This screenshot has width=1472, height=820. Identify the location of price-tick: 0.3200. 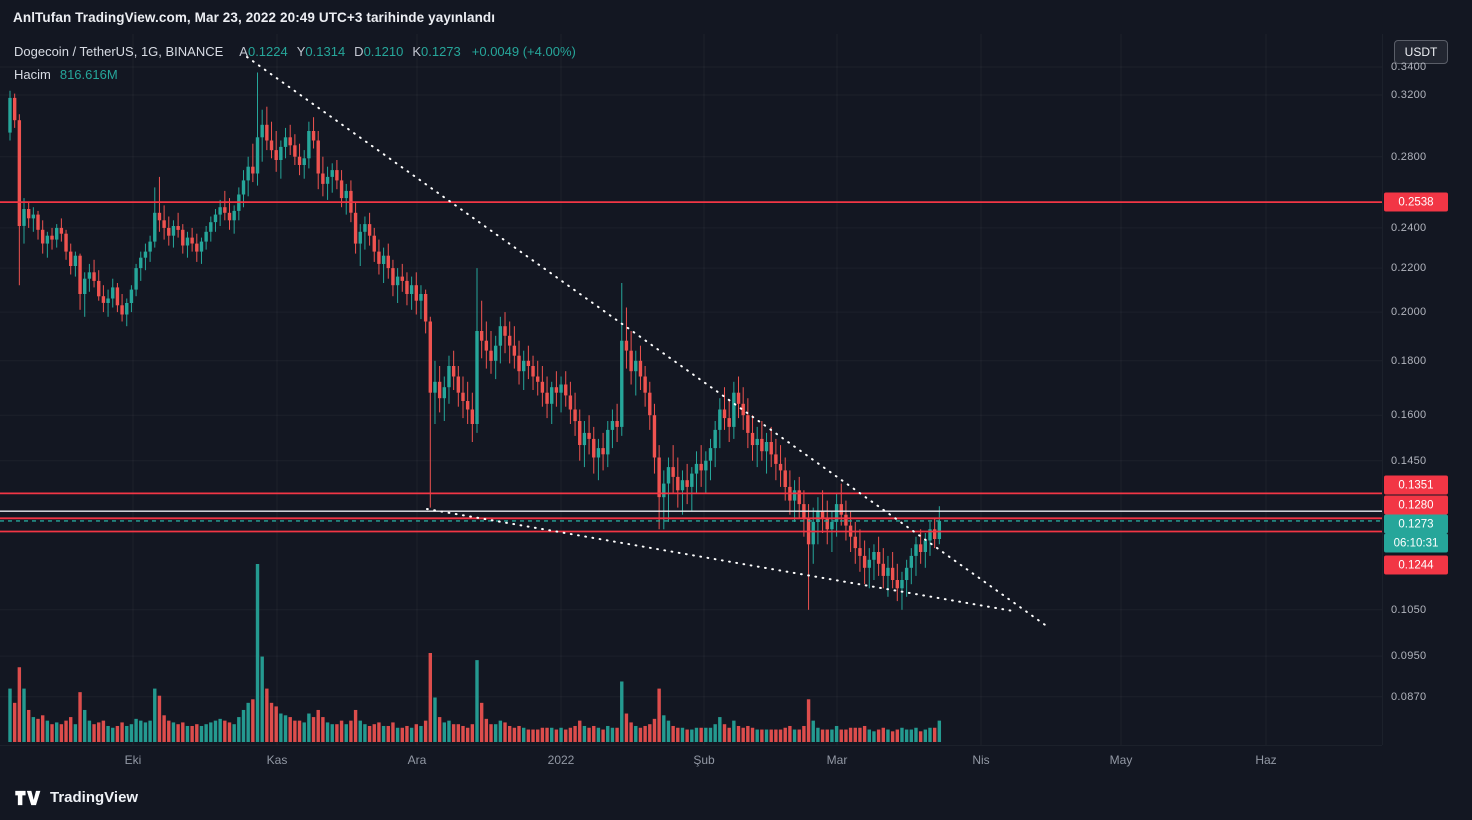
(1409, 95).